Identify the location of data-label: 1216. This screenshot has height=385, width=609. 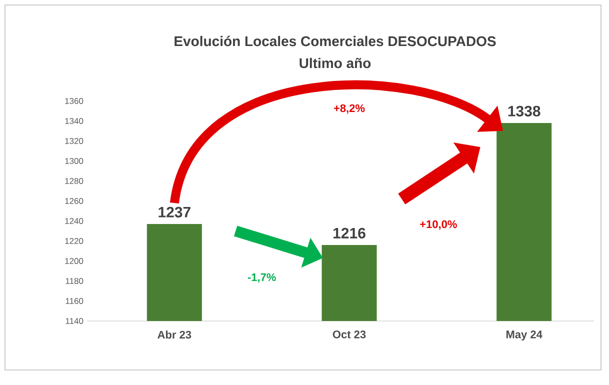
(350, 233).